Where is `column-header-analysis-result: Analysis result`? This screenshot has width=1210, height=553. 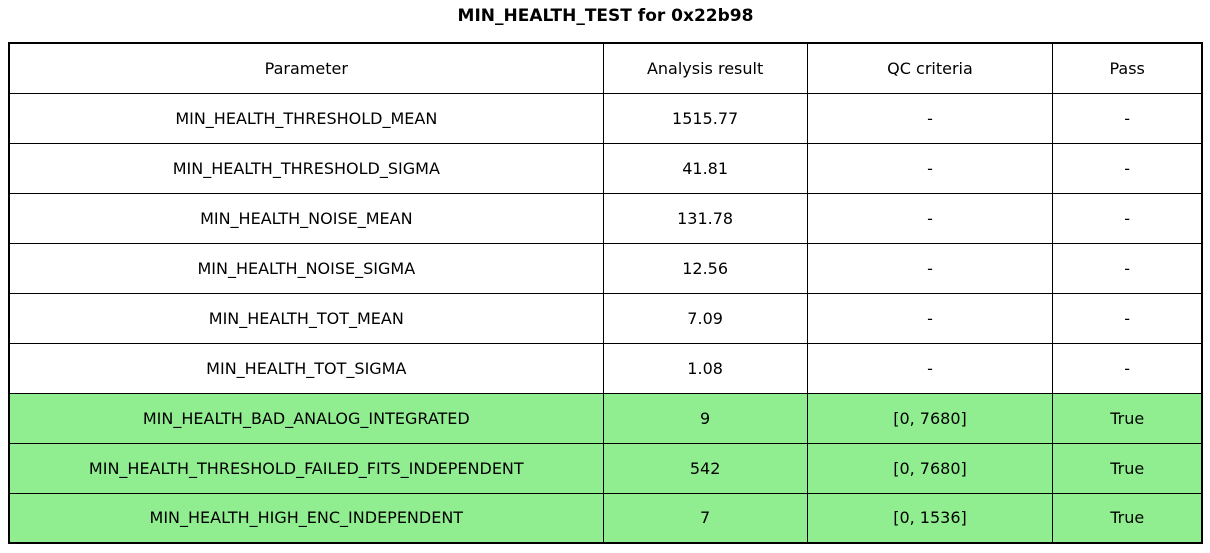
column-header-analysis-result: Analysis result is located at coordinates (705, 68).